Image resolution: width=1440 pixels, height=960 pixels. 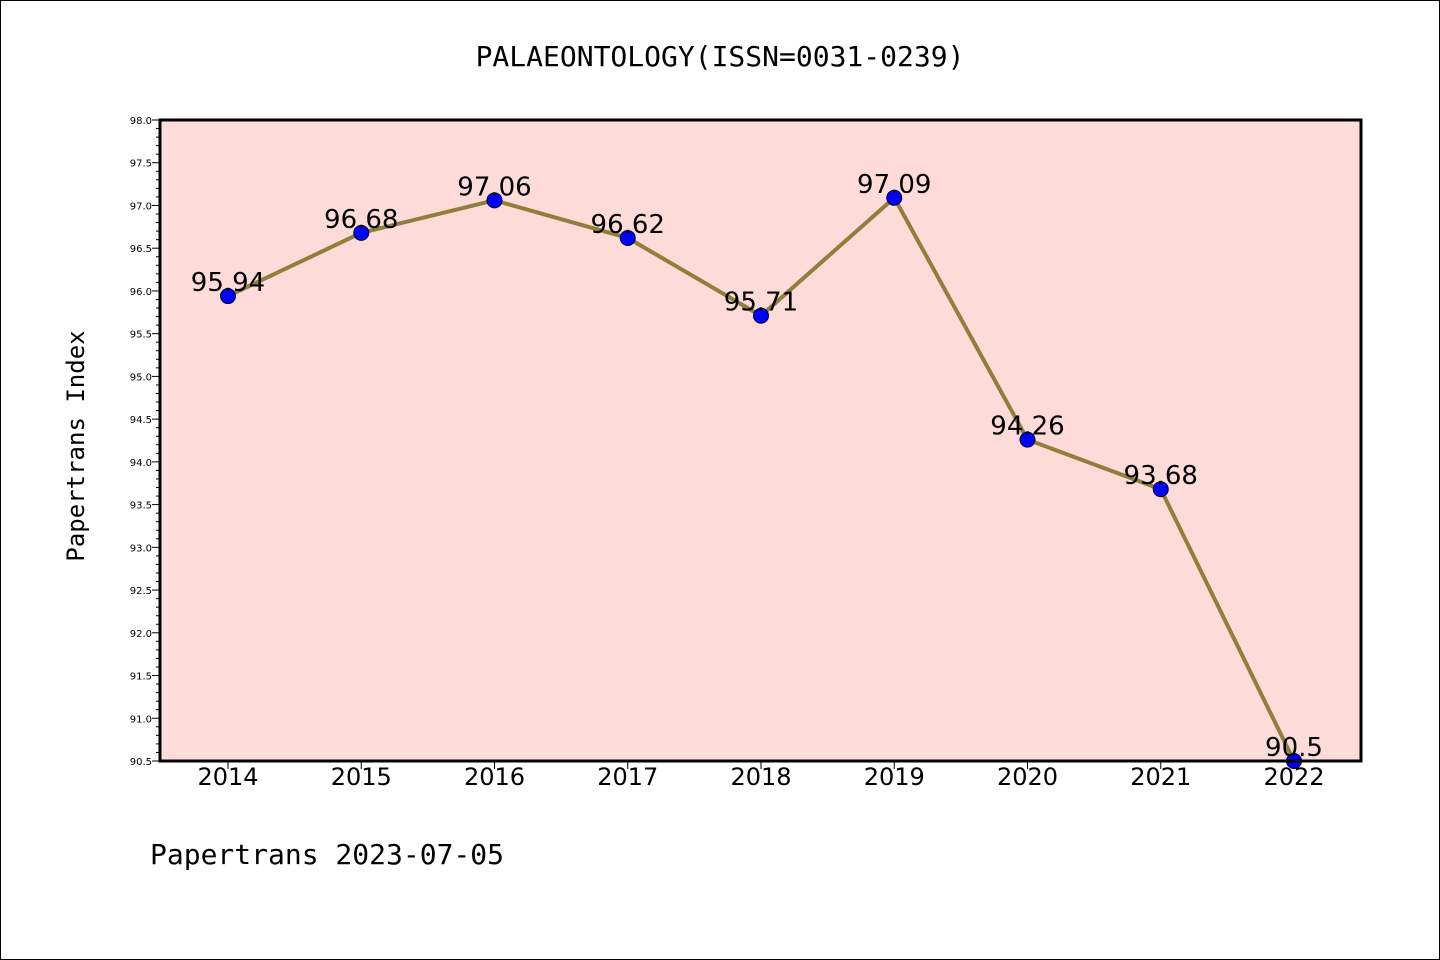 I want to click on data-label: 95.94, so click(x=228, y=283).